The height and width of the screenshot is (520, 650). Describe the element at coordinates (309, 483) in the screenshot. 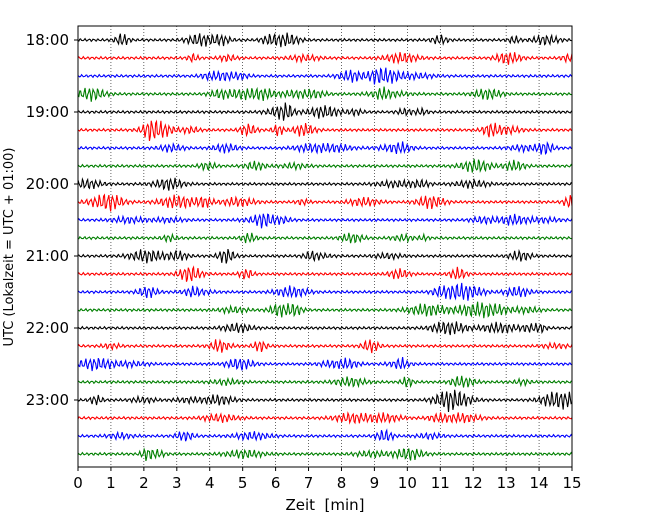

I see `x-tick-label: 7` at that location.